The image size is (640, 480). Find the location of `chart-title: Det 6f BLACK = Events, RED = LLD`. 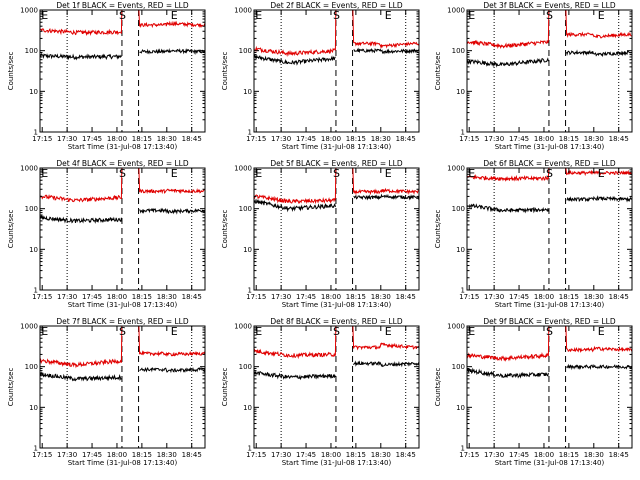

chart-title: Det 6f BLACK = Events, RED = LLD is located at coordinates (549, 163).